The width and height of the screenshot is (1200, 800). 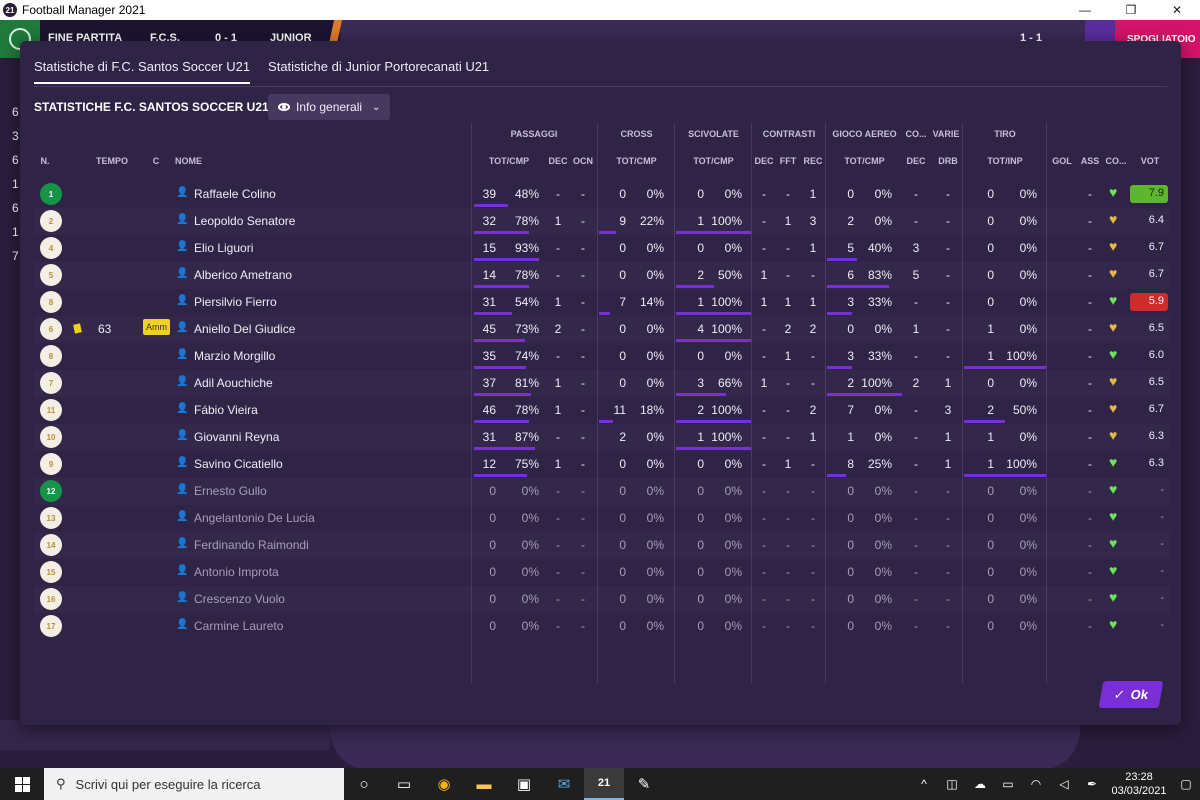 What do you see at coordinates (509, 161) in the screenshot?
I see `col-pass-totcmp: TOT/CMP` at bounding box center [509, 161].